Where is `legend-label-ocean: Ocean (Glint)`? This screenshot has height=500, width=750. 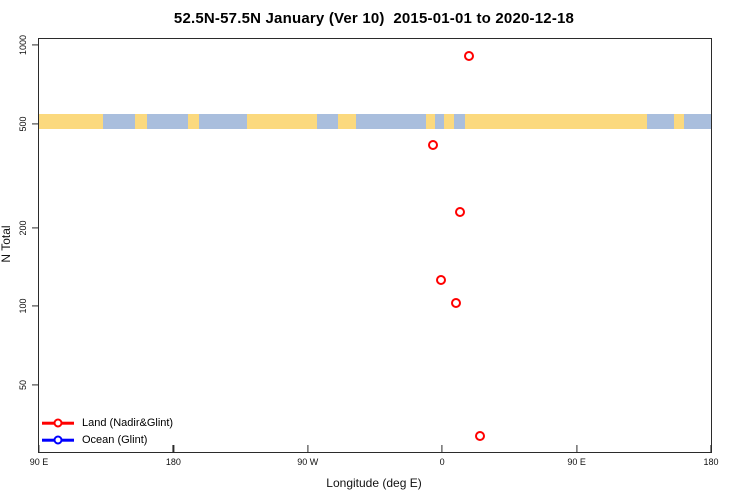
legend-label-ocean: Ocean (Glint) is located at coordinates (115, 440).